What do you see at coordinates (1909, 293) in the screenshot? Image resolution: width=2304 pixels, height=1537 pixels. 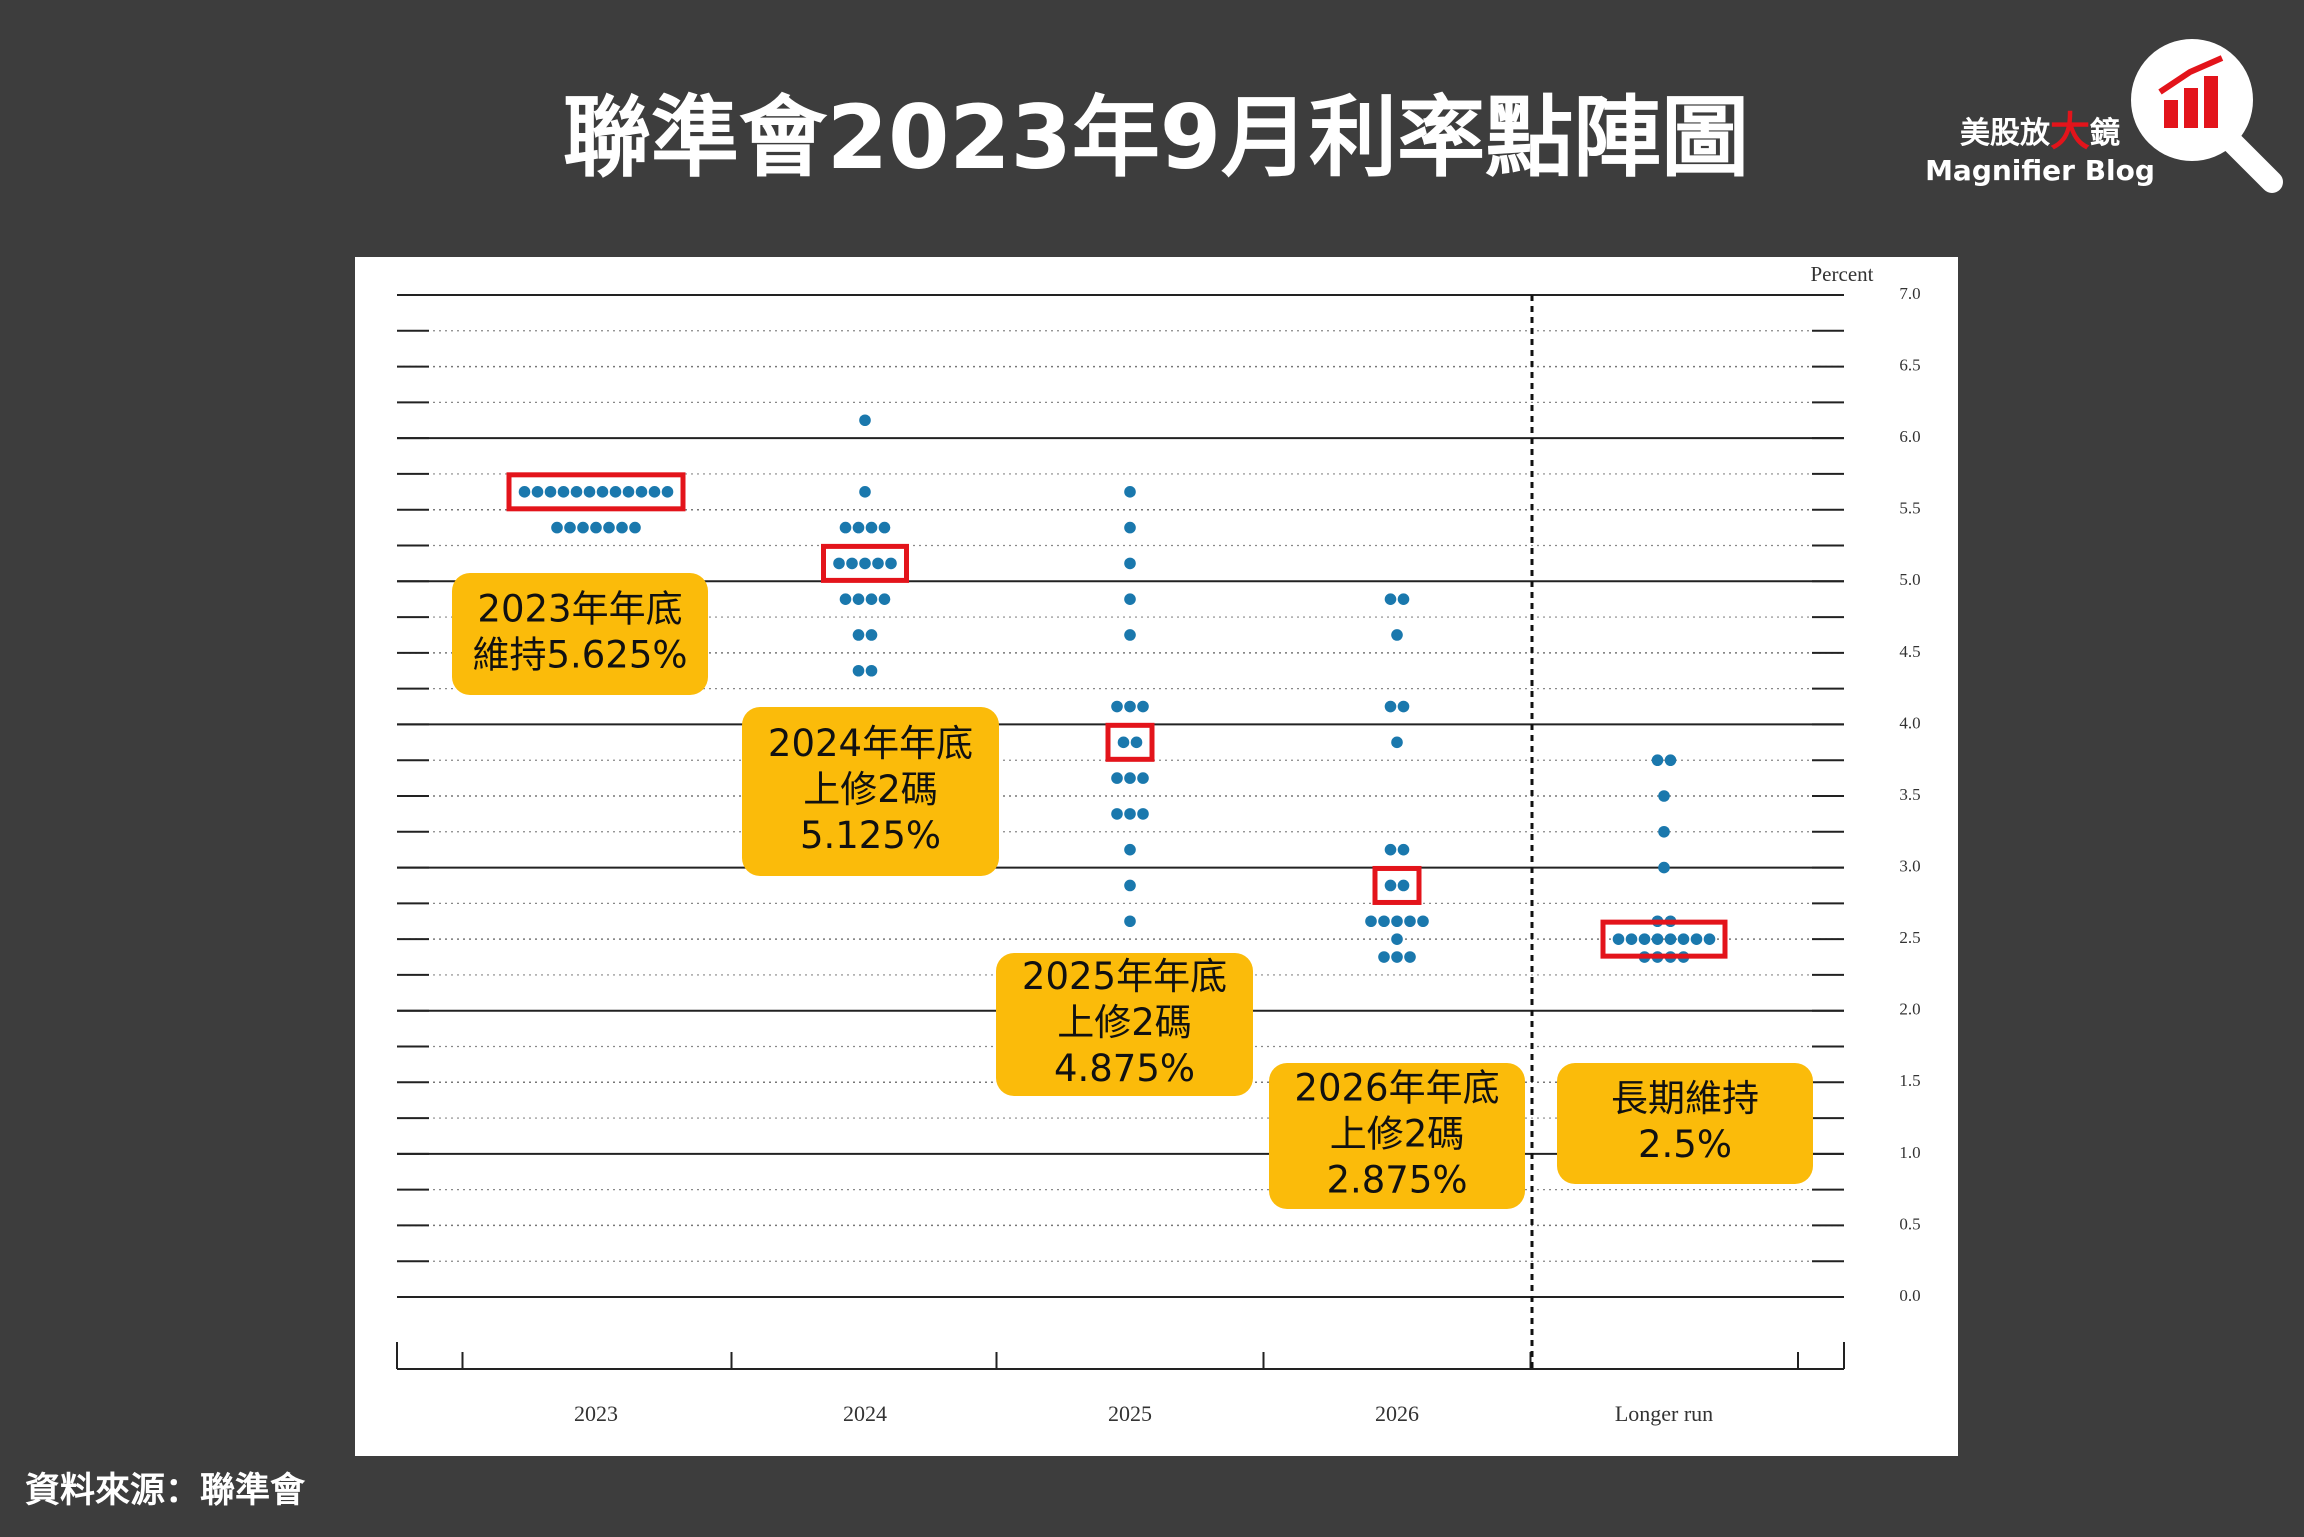 I see `y-tick-label: 7.0` at bounding box center [1909, 293].